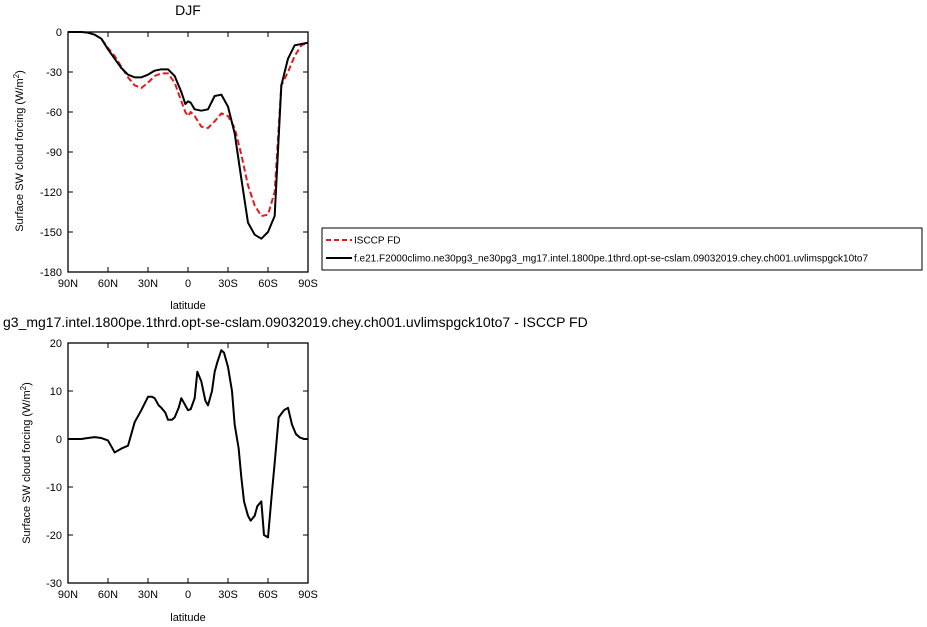 Image resolution: width=927 pixels, height=627 pixels. Describe the element at coordinates (56, 344) in the screenshot. I see `bottom-chart-y-tick-label: 20` at that location.